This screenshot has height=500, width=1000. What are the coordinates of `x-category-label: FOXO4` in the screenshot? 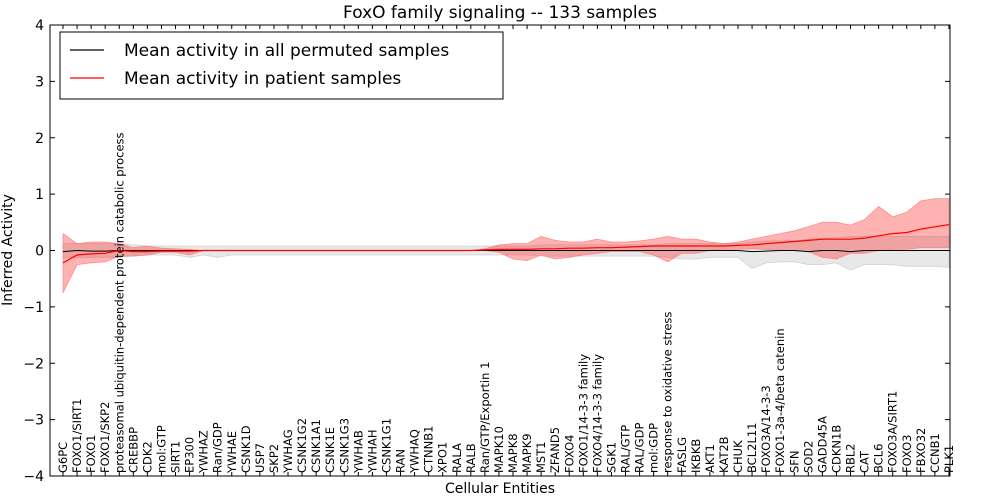 It's located at (569, 454).